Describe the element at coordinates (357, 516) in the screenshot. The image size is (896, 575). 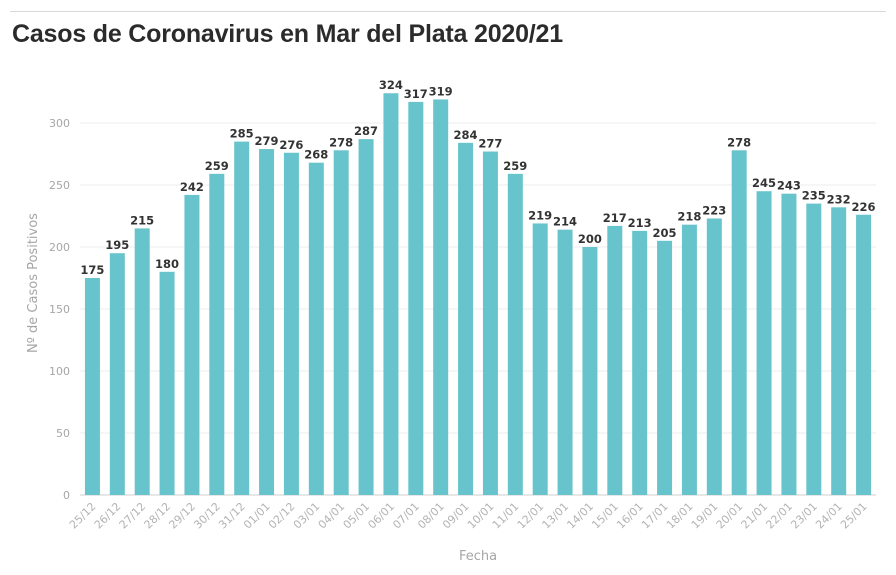
I see `x-tick-label: 05/01` at that location.